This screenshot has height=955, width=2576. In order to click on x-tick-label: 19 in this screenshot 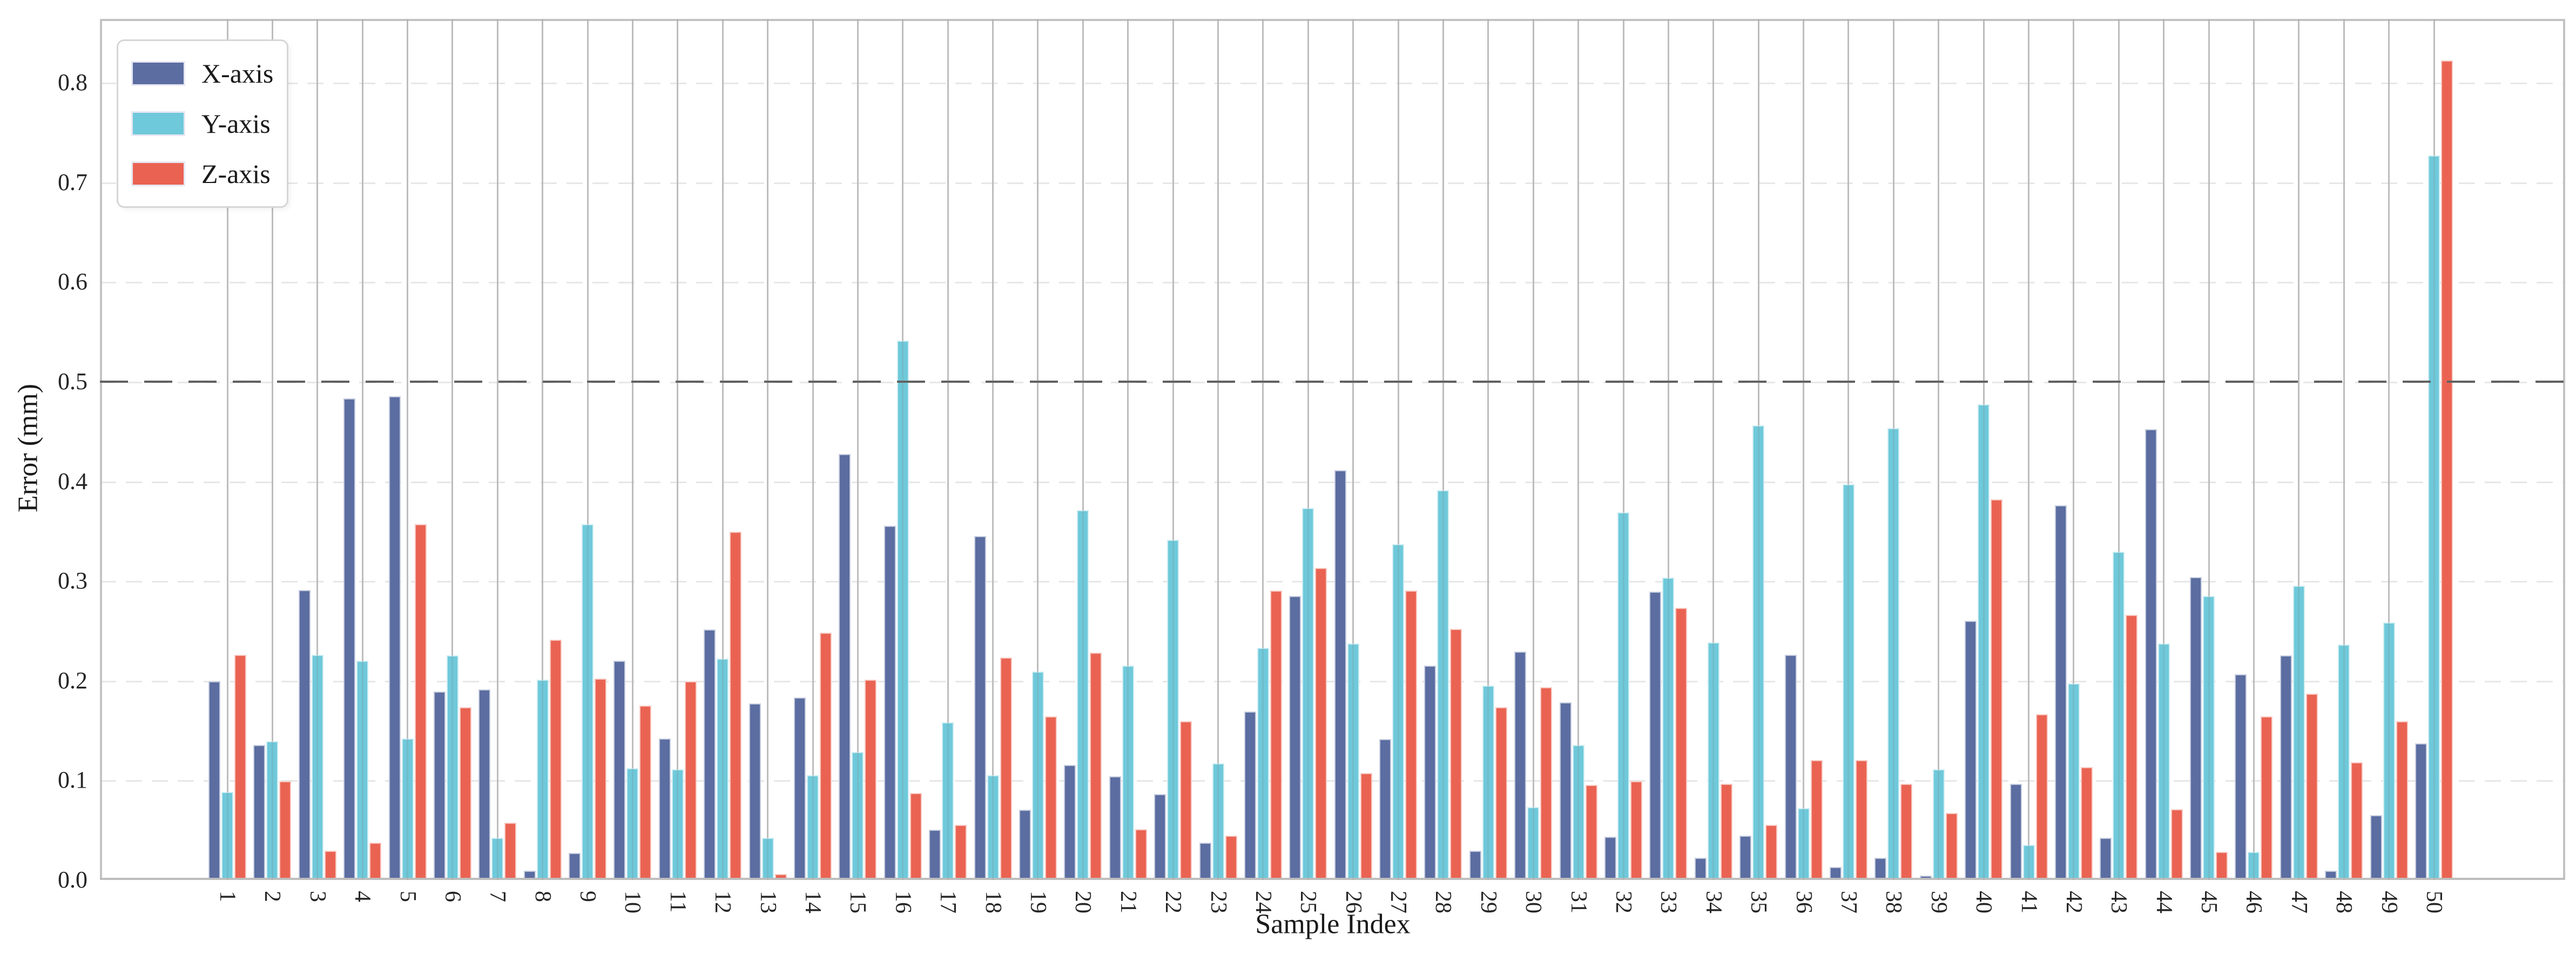, I will do `click(1037, 902)`.